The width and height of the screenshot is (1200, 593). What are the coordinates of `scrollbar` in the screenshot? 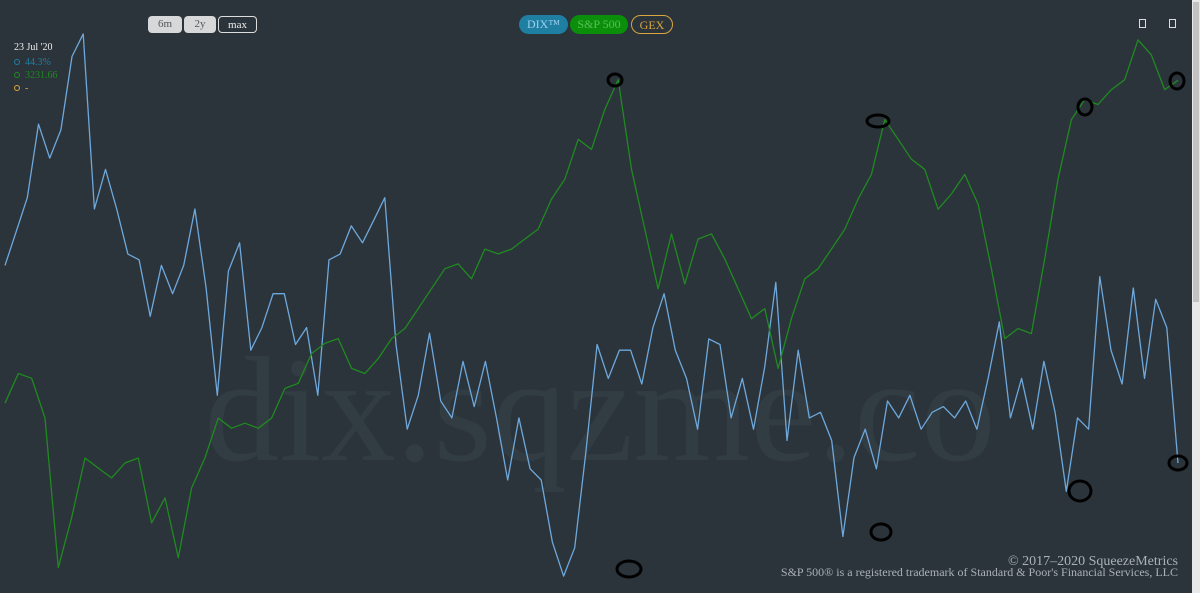 It's located at (1196, 296).